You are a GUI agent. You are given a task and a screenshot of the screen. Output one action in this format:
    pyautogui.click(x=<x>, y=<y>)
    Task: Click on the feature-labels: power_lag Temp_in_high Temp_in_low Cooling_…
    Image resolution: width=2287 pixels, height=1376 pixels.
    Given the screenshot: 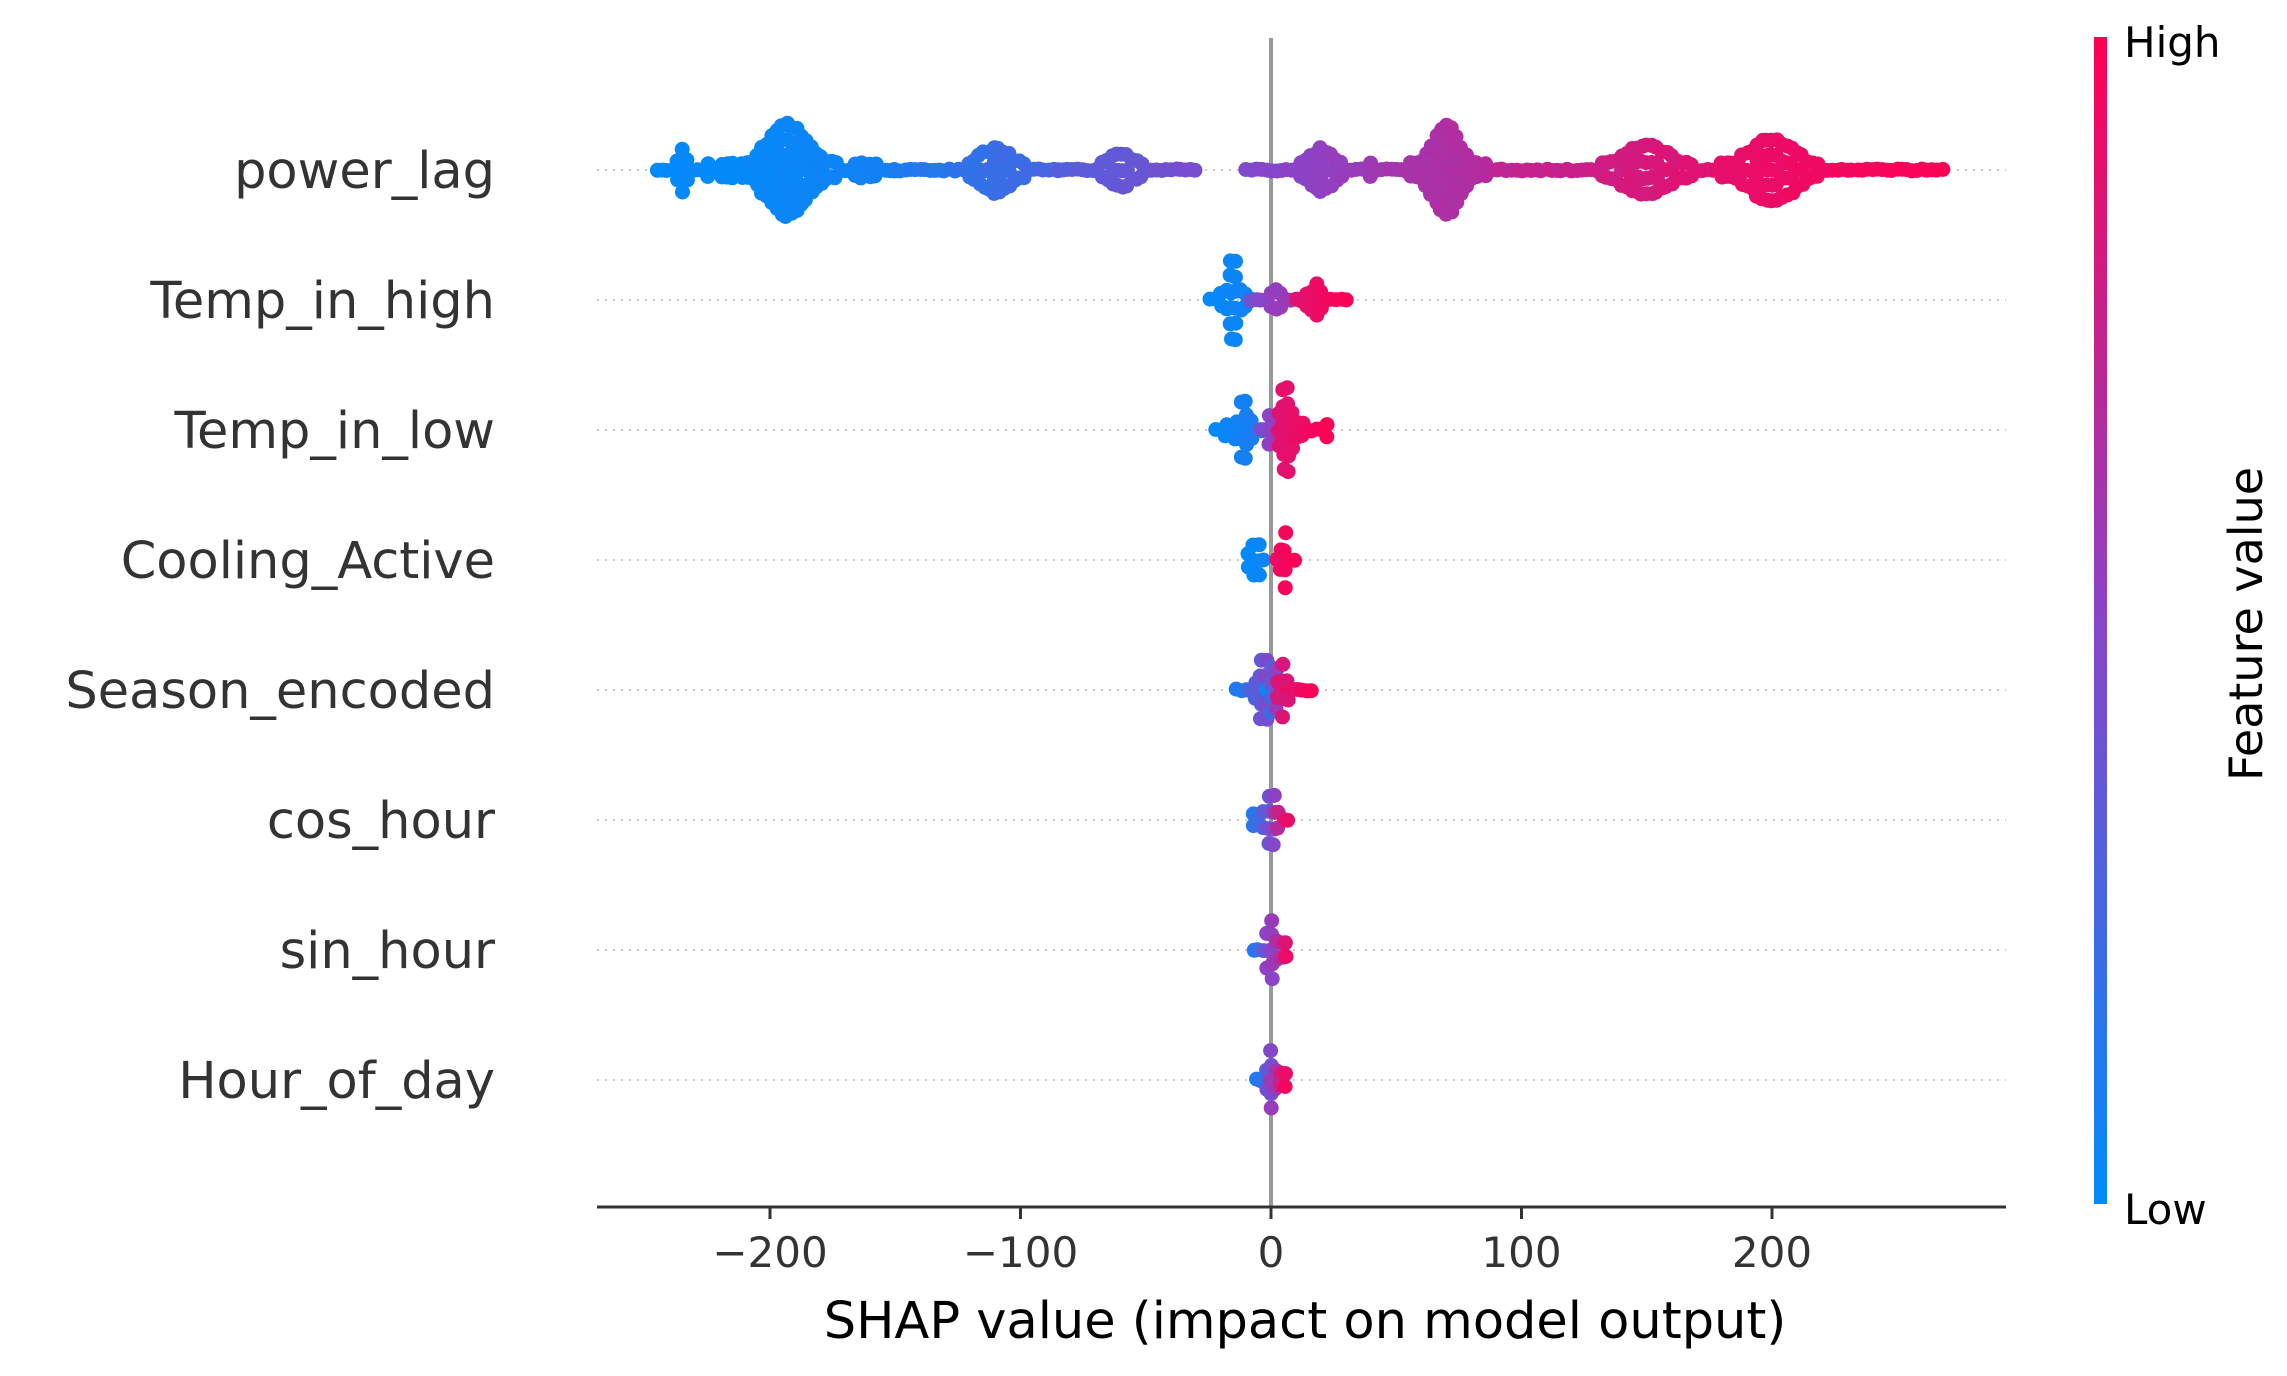 What is the action you would take?
    pyautogui.click(x=280, y=626)
    